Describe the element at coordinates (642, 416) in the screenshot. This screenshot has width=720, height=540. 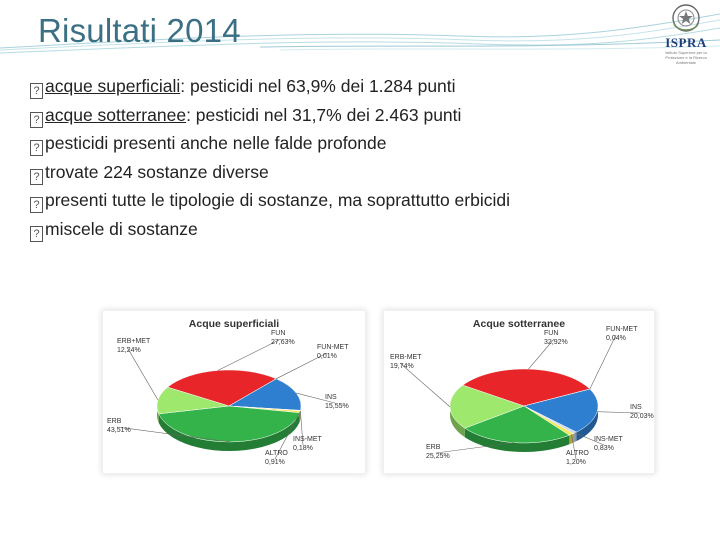
I see `slice-value-label: 20,03%` at that location.